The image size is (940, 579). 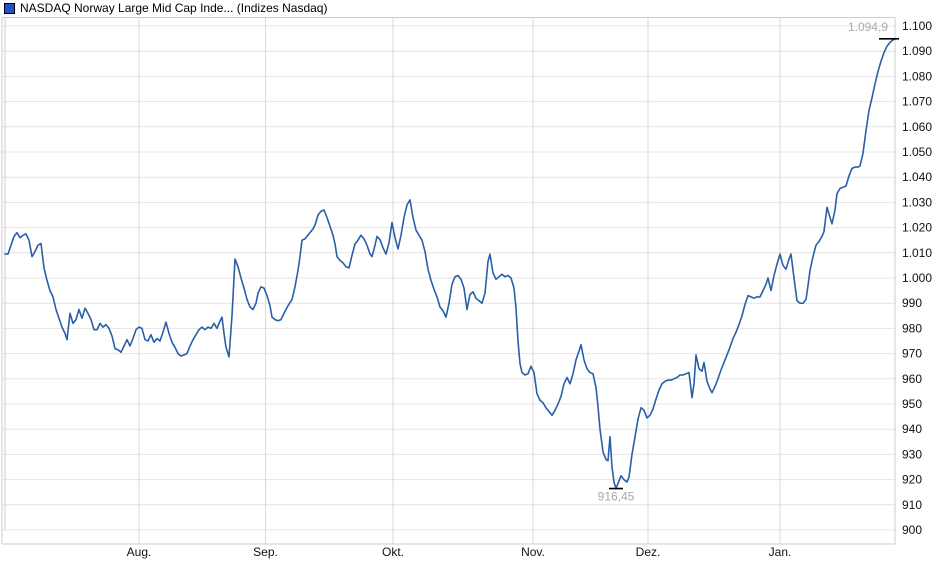 I want to click on y-tick-label: 1.030, so click(x=917, y=202).